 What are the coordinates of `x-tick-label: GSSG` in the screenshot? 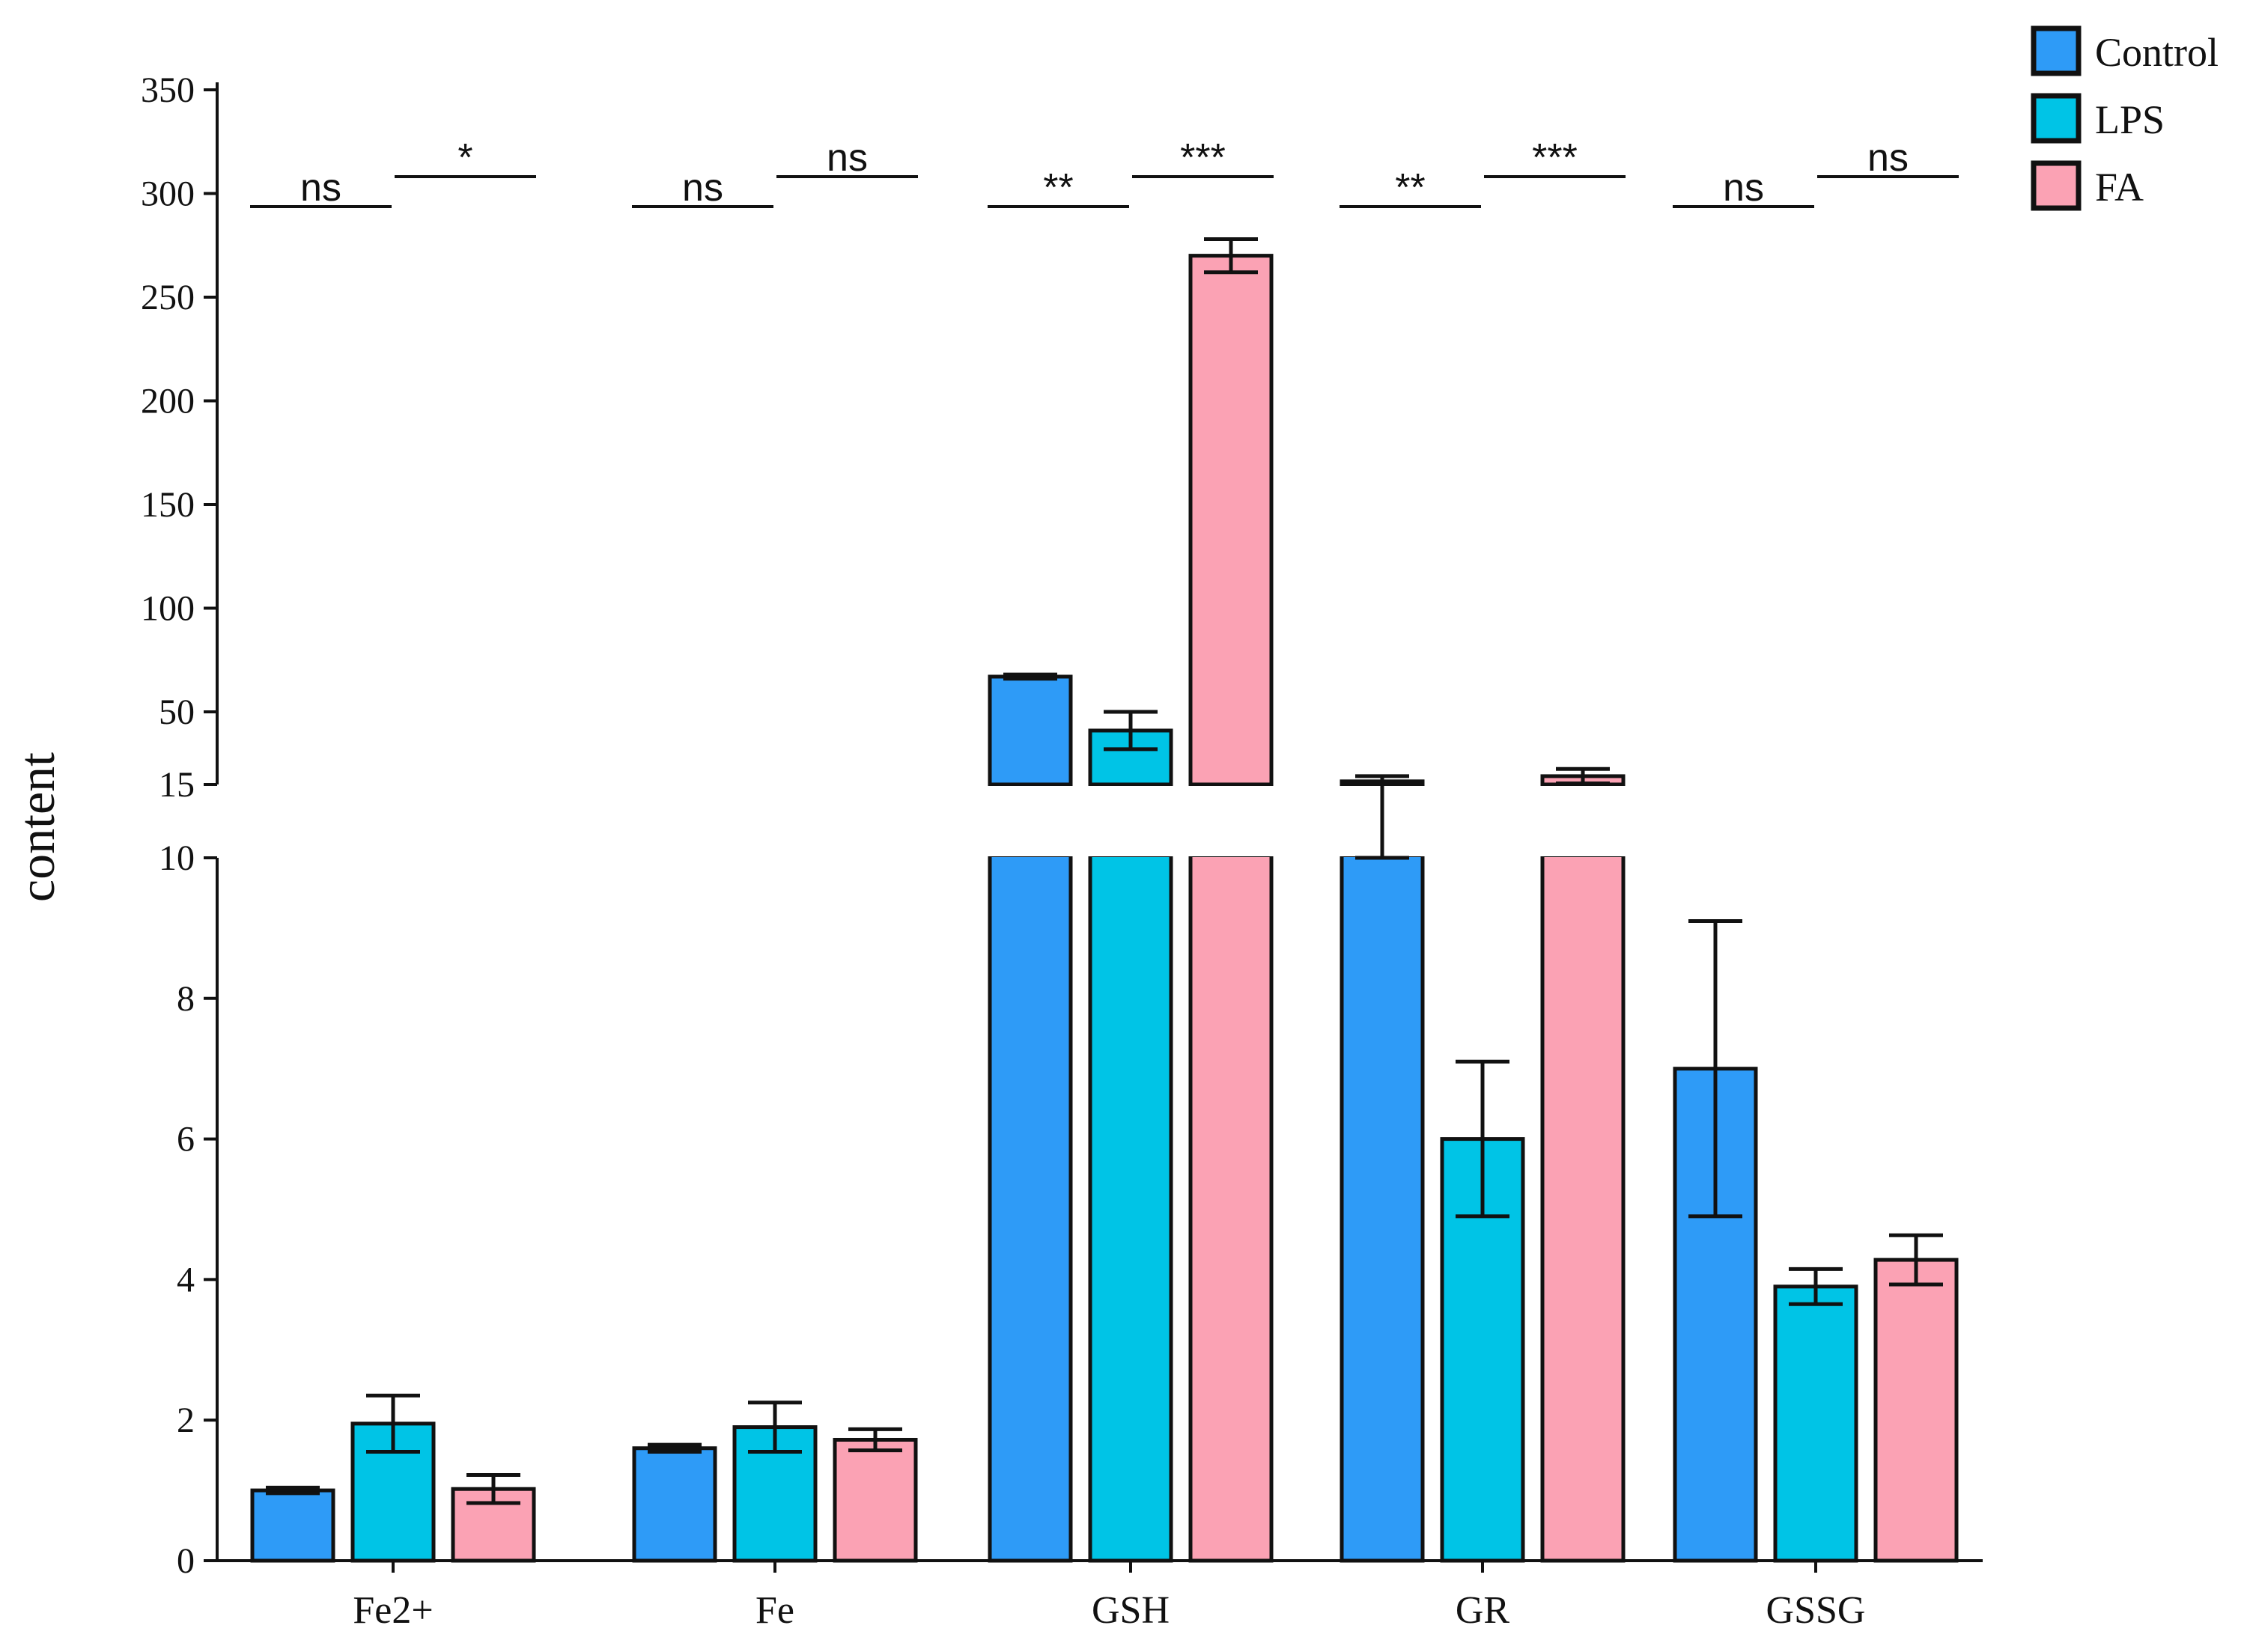 It's located at (1816, 1610).